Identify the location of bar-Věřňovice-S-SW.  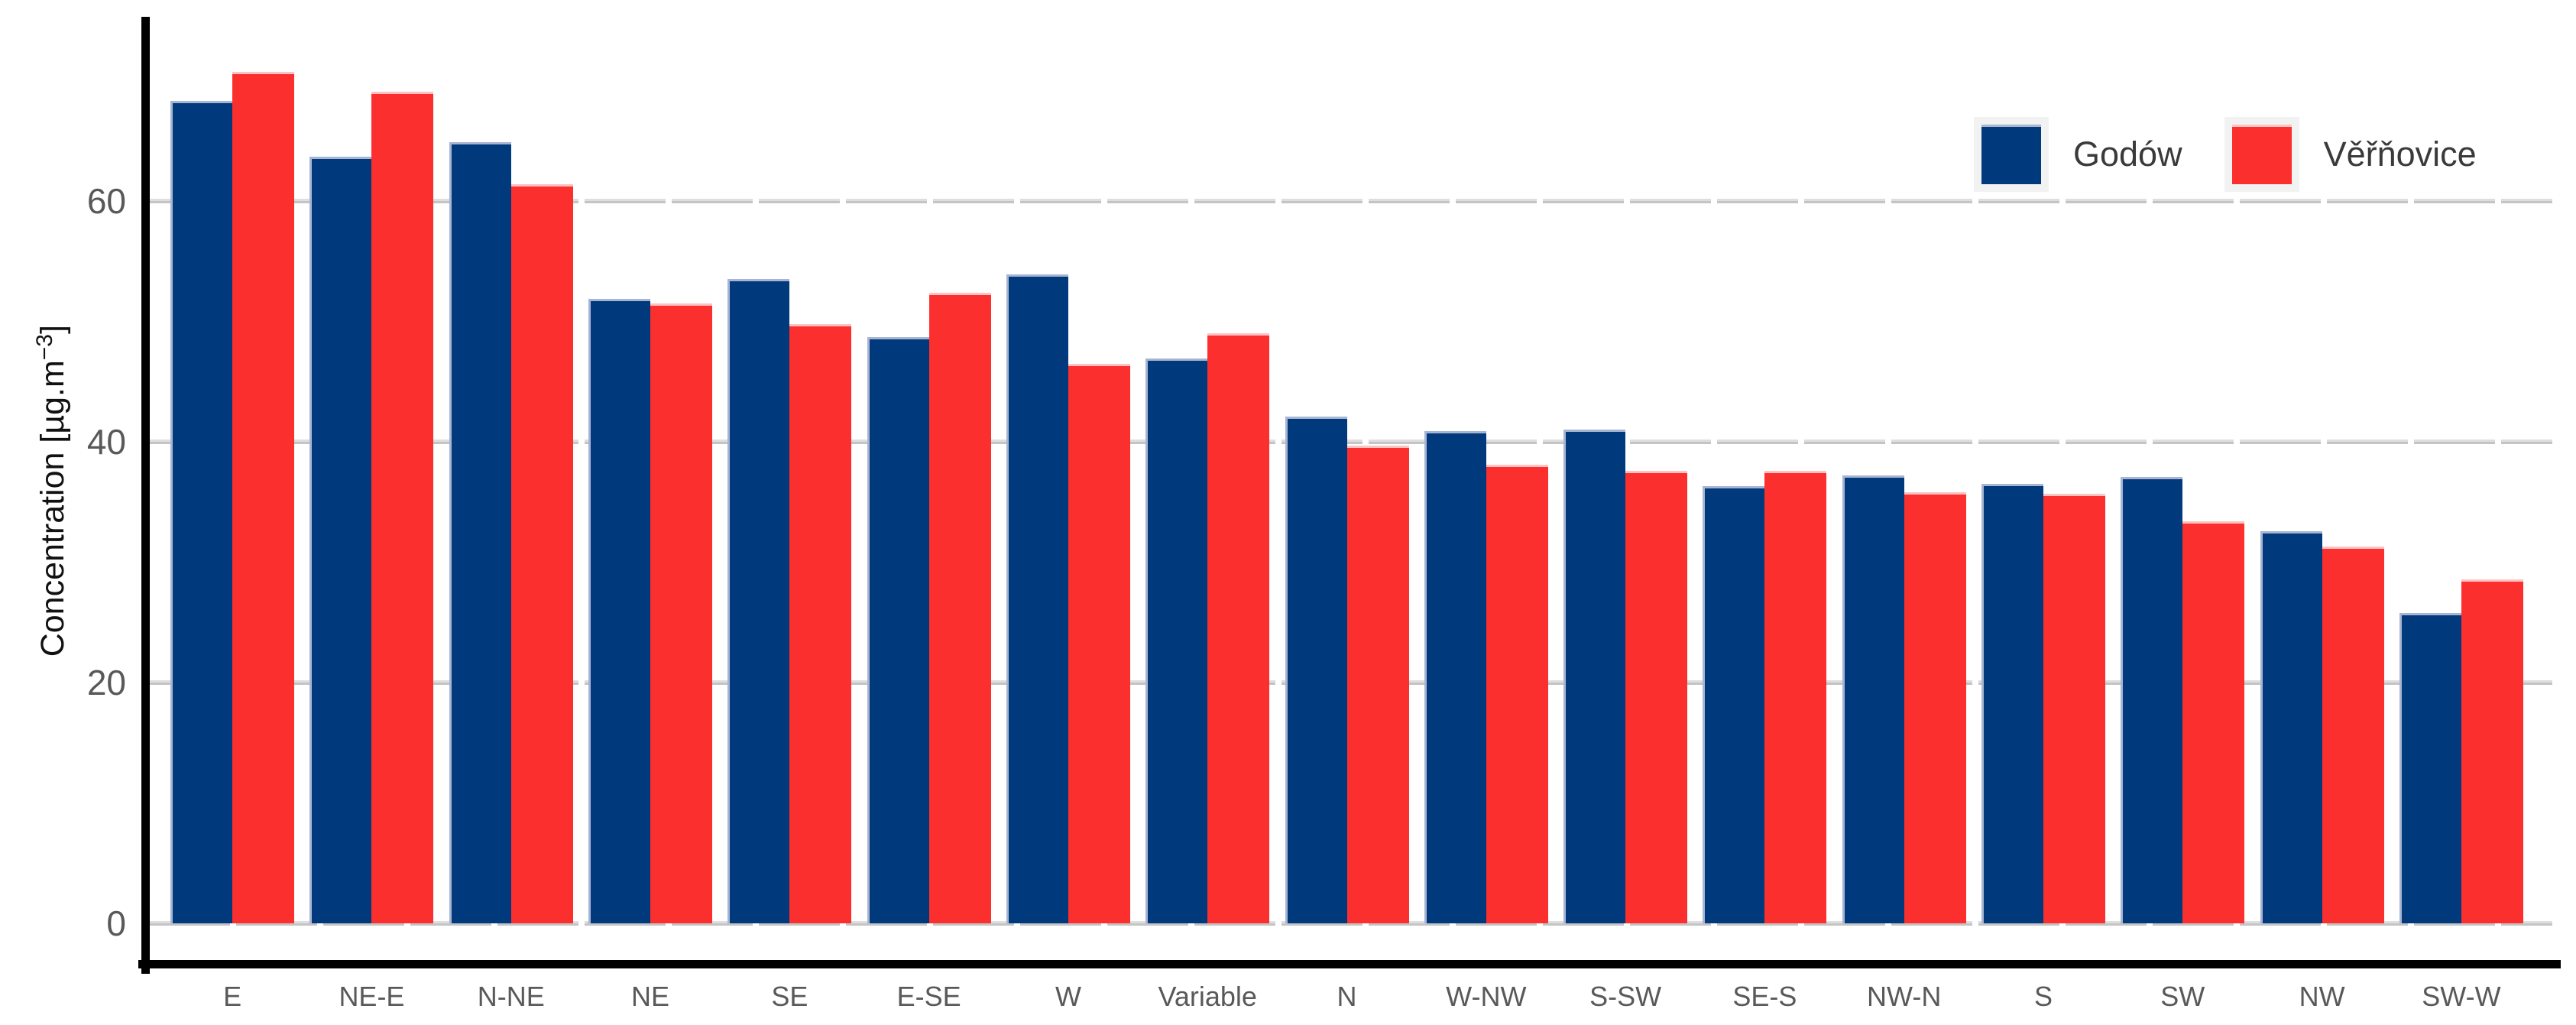
(1656, 697).